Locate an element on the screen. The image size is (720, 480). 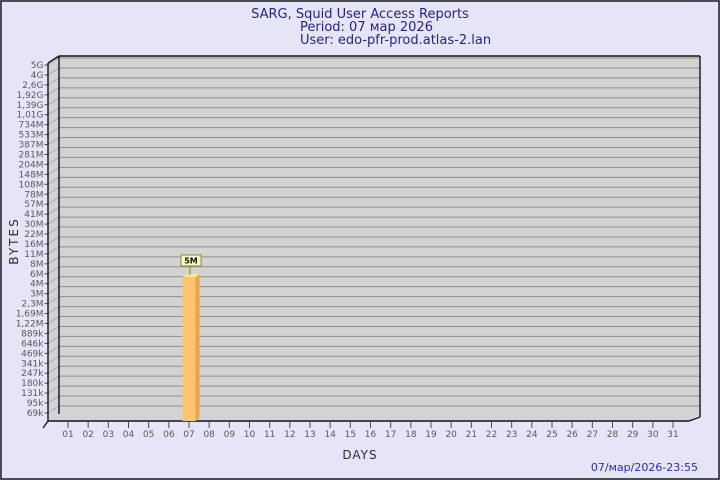
y-tick-label: 469k is located at coordinates (32, 354).